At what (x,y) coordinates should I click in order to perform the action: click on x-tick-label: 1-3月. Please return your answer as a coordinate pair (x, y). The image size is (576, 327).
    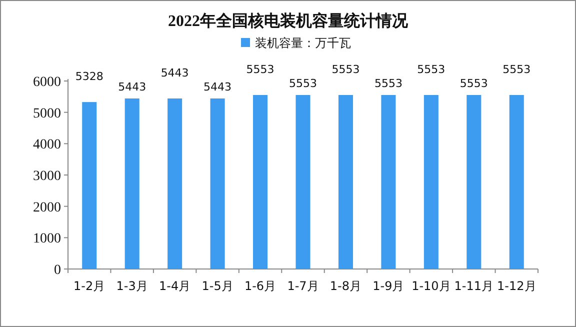
    Looking at the image, I should click on (132, 286).